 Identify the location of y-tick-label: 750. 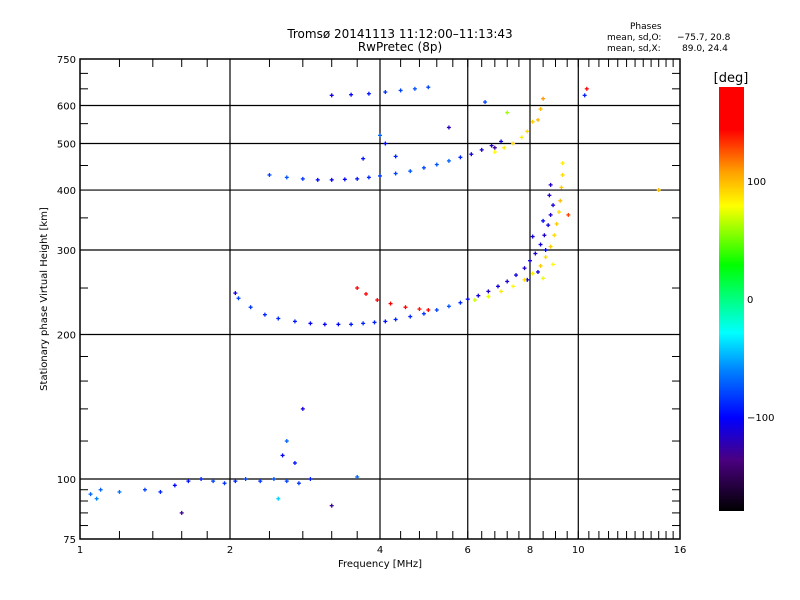
(66, 60).